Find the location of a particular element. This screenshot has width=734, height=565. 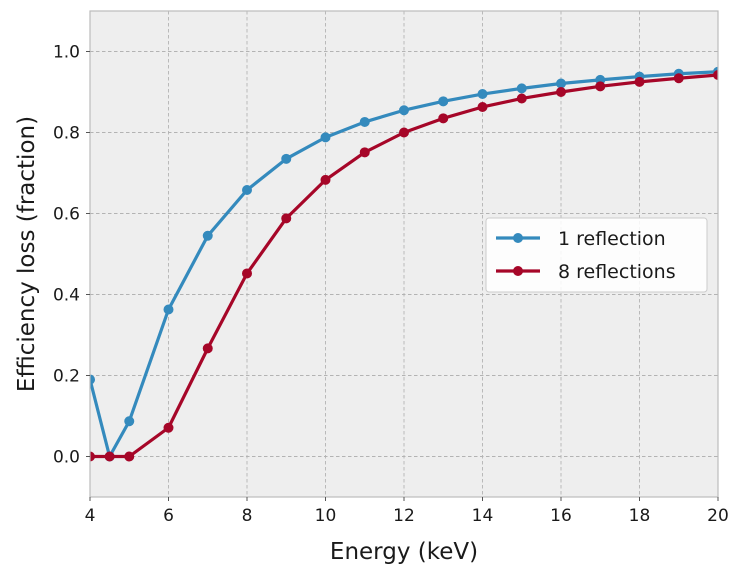

x-tick-label: 18 is located at coordinates (640, 516).